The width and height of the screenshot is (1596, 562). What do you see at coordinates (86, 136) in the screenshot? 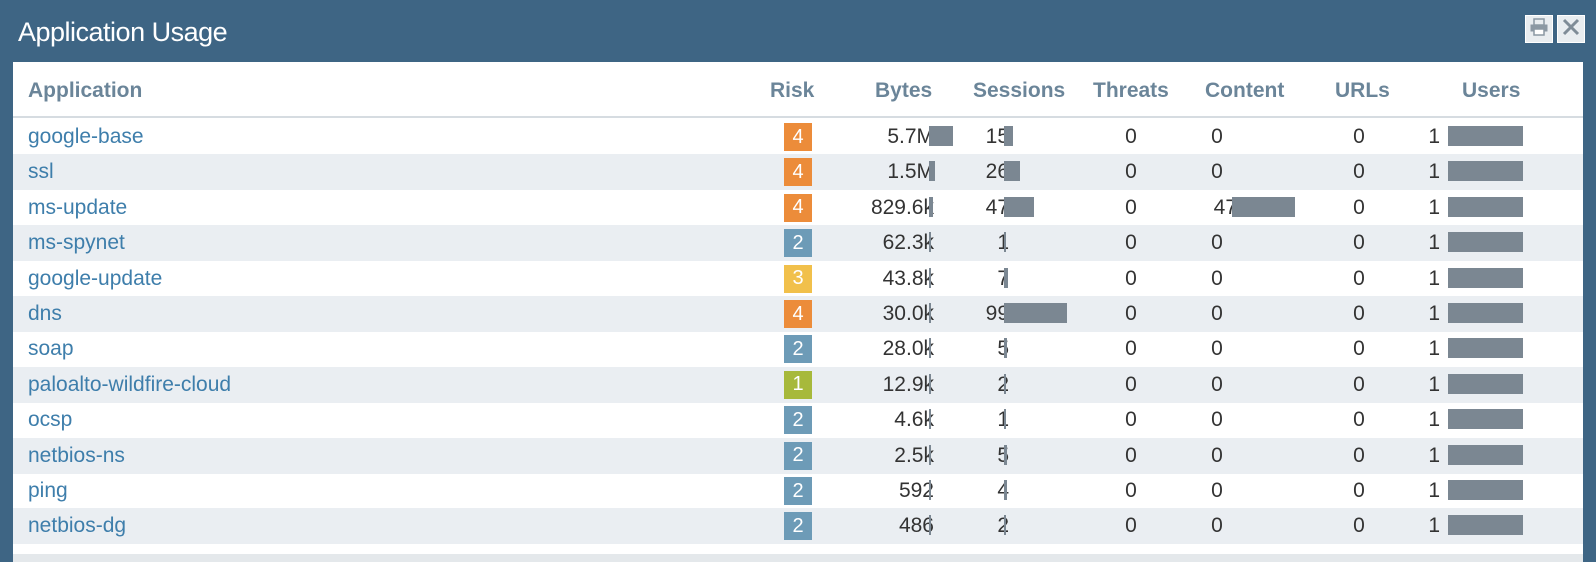
I see `application-link: google-base` at bounding box center [86, 136].